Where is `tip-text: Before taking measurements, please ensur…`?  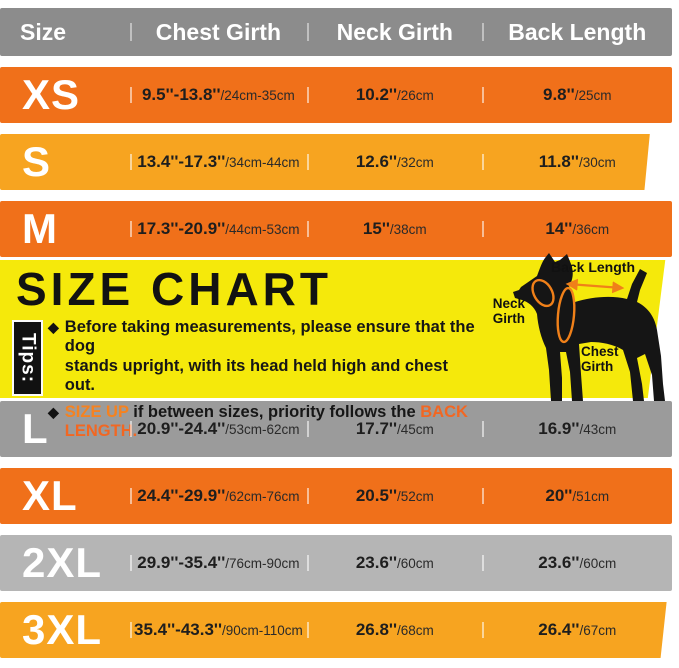
tip-text: Before taking measurements, please ensur… is located at coordinates (269, 356).